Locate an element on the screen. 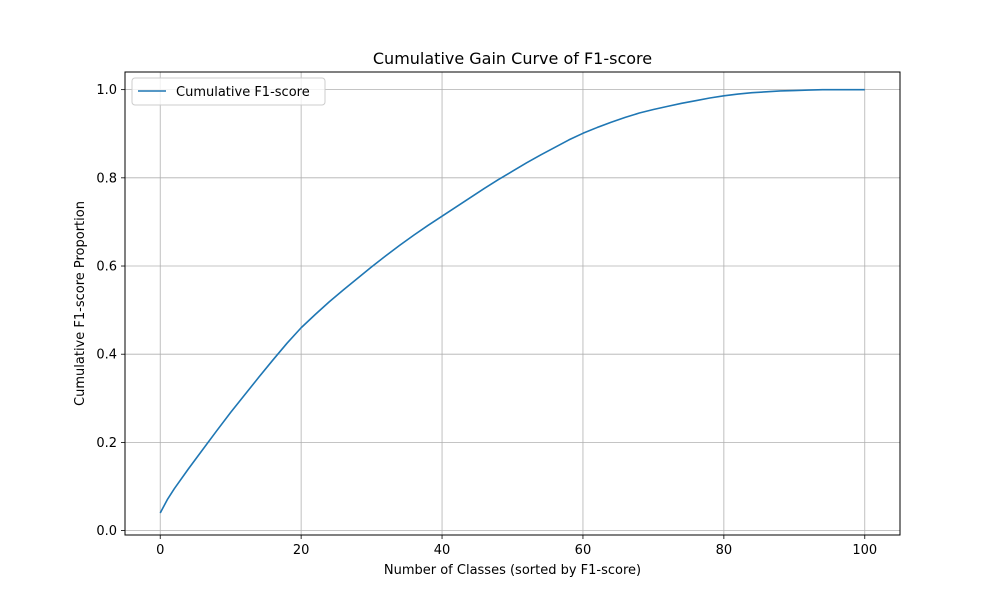  x-tick-label: 40 is located at coordinates (442, 550).